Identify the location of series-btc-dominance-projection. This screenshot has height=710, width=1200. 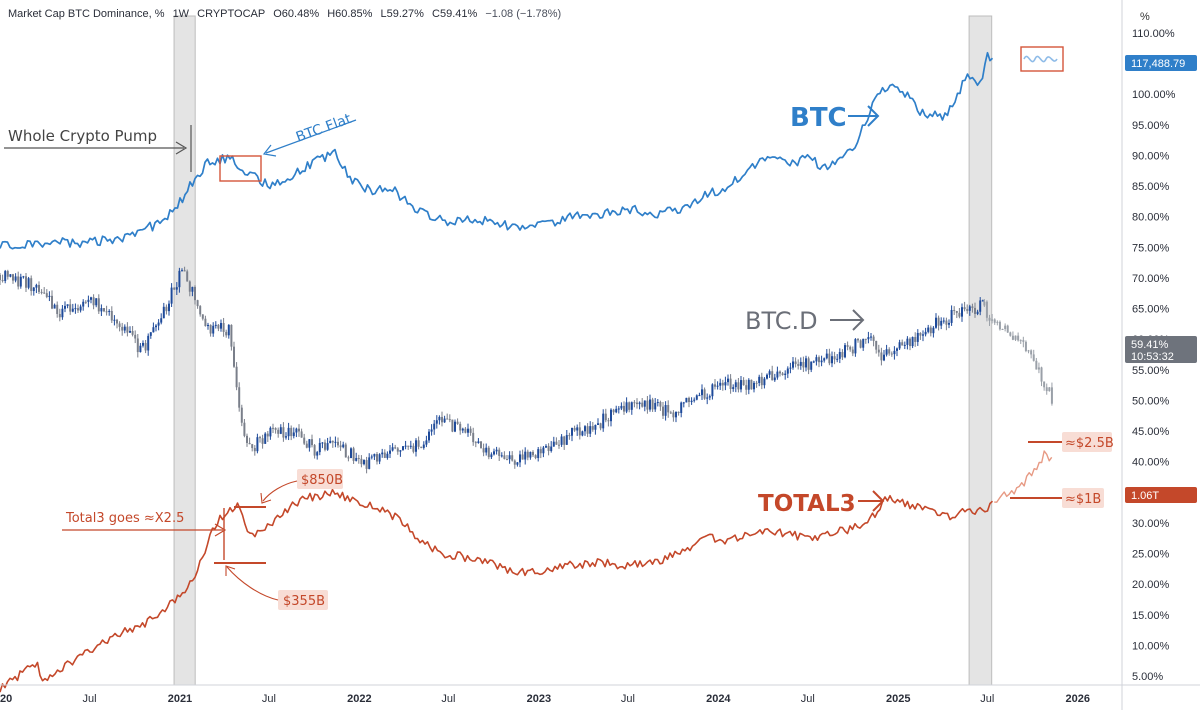
(1018, 352).